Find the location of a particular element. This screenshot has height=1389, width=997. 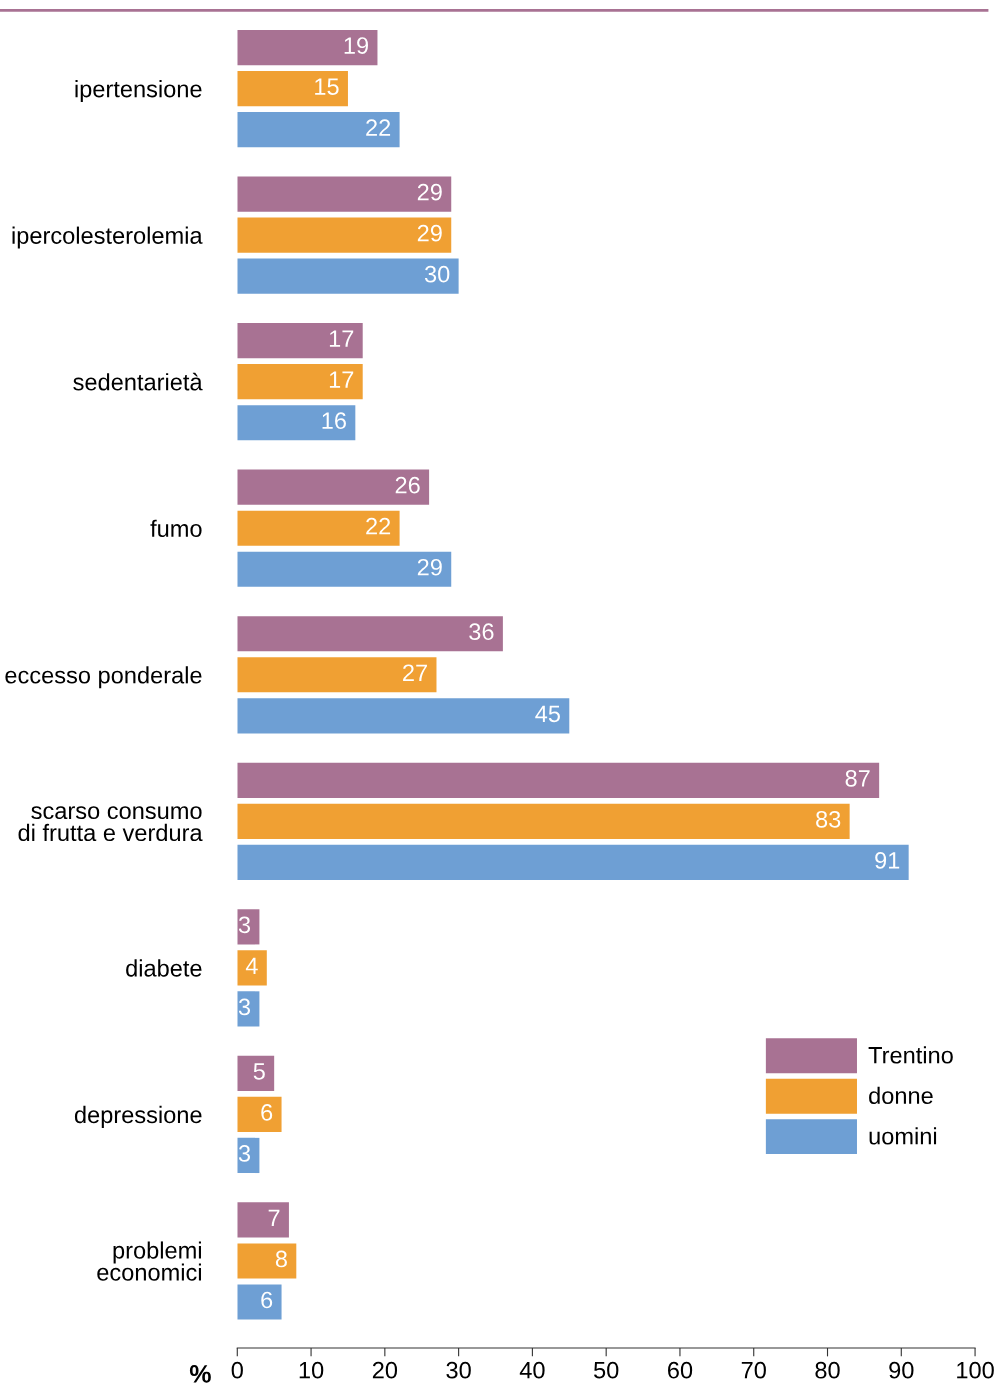

data-label: 16 is located at coordinates (334, 421).